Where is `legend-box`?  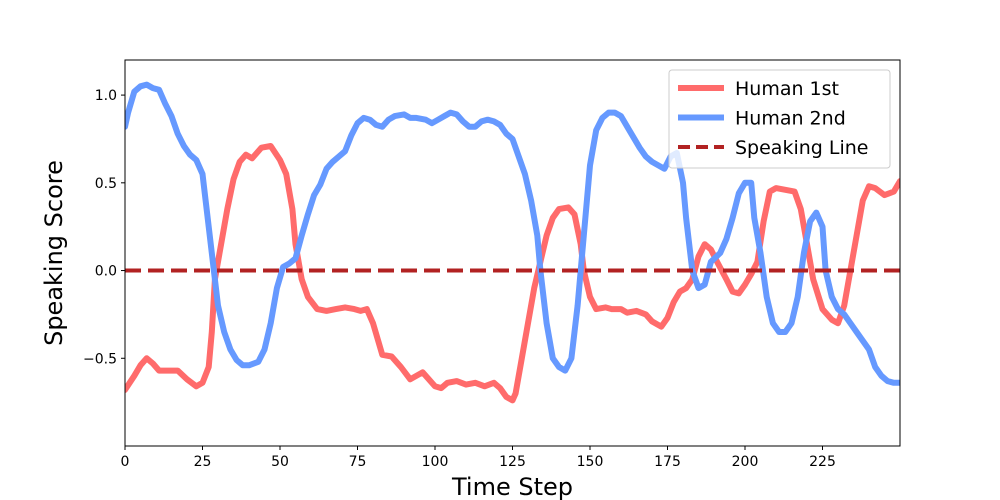 legend-box is located at coordinates (779, 119).